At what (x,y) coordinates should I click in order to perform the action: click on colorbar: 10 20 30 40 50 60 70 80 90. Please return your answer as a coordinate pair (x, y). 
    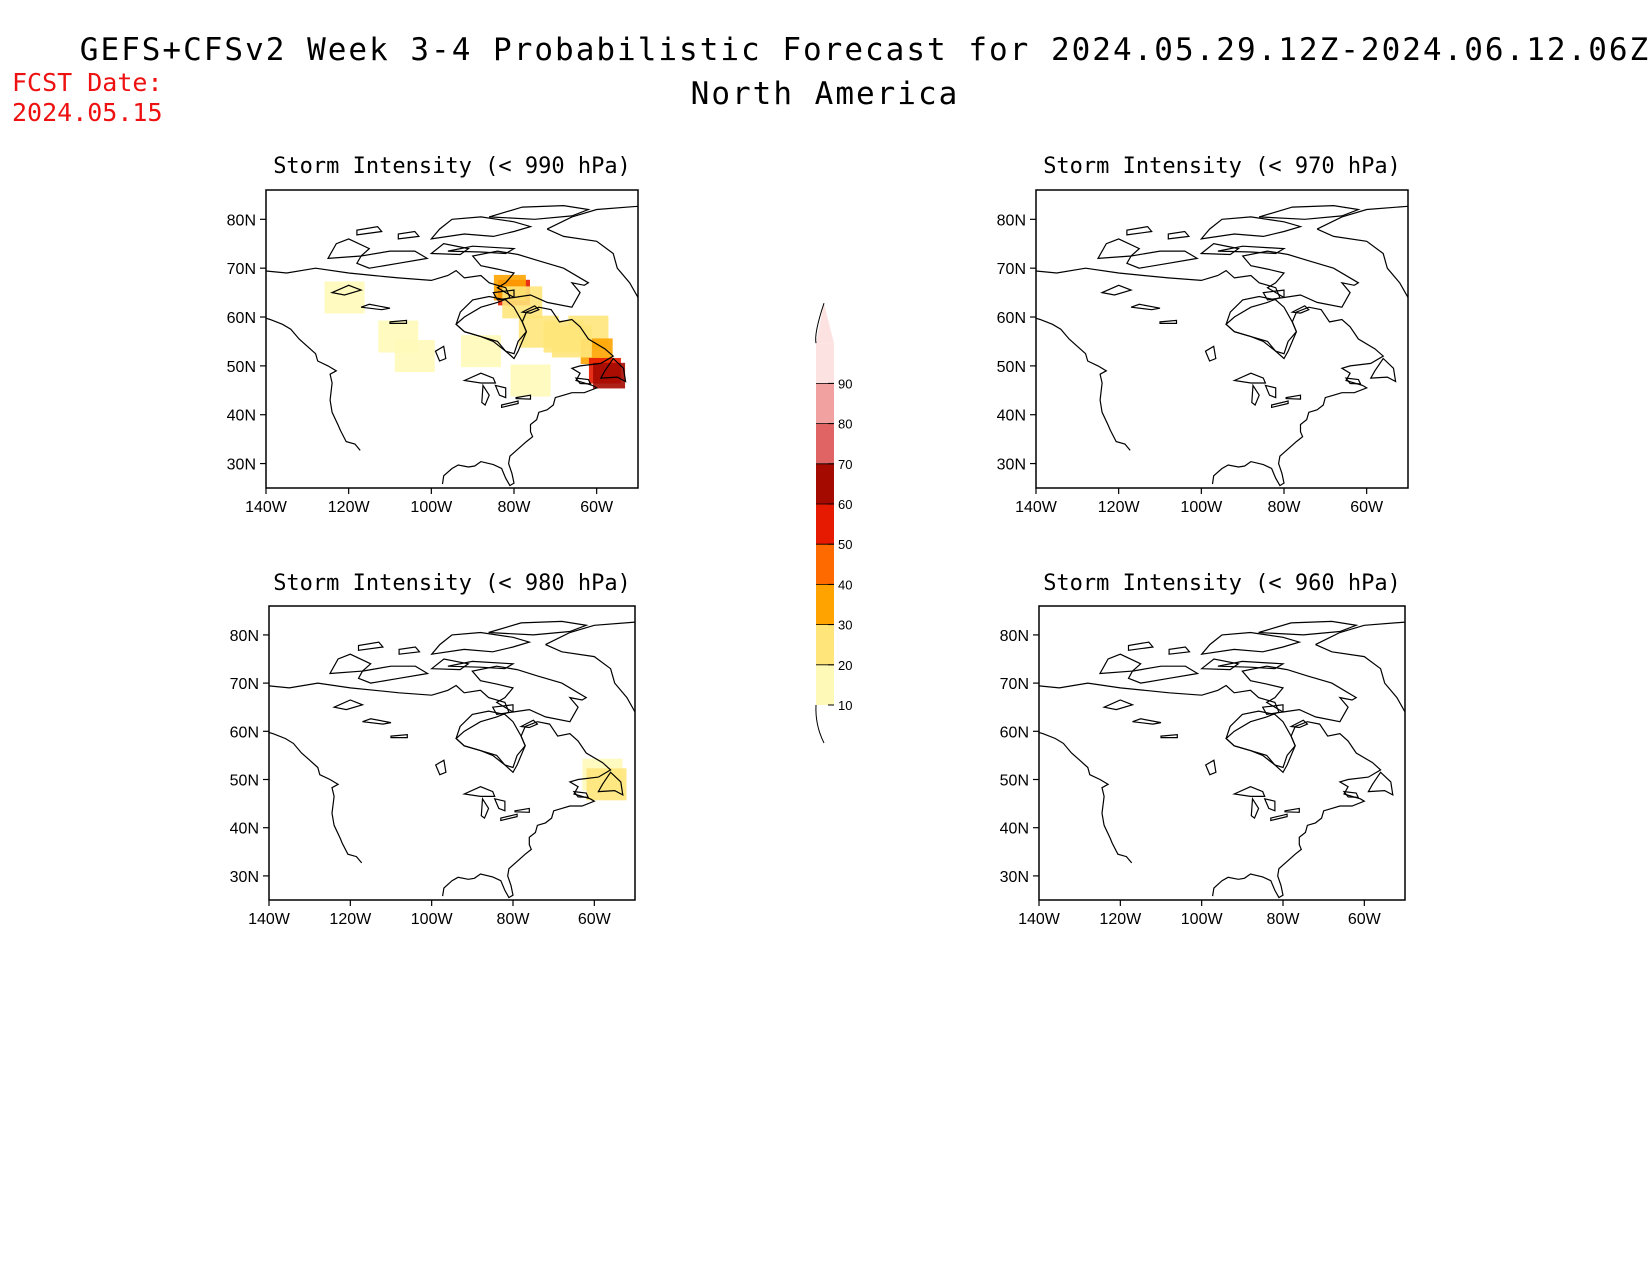
    Looking at the image, I should click on (833, 523).